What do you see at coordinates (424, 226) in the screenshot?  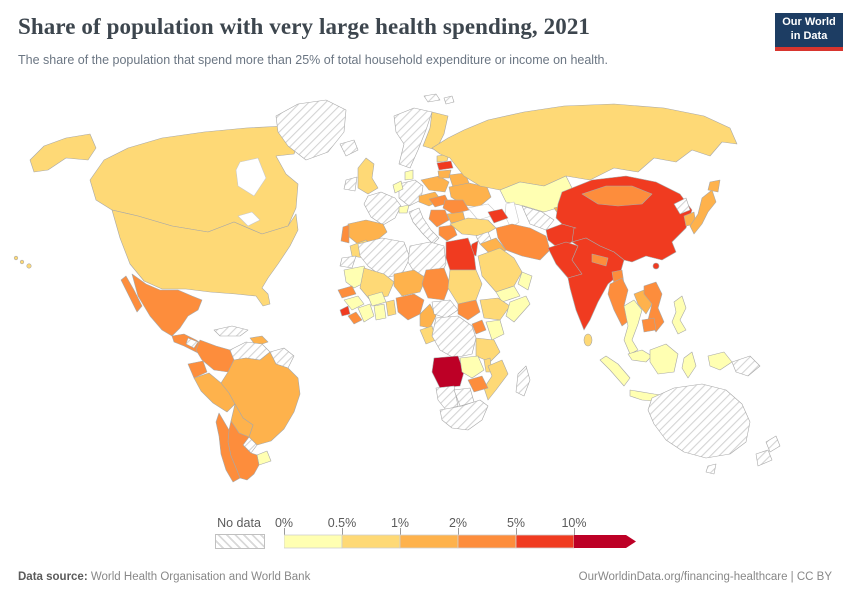 I see `country-italy` at bounding box center [424, 226].